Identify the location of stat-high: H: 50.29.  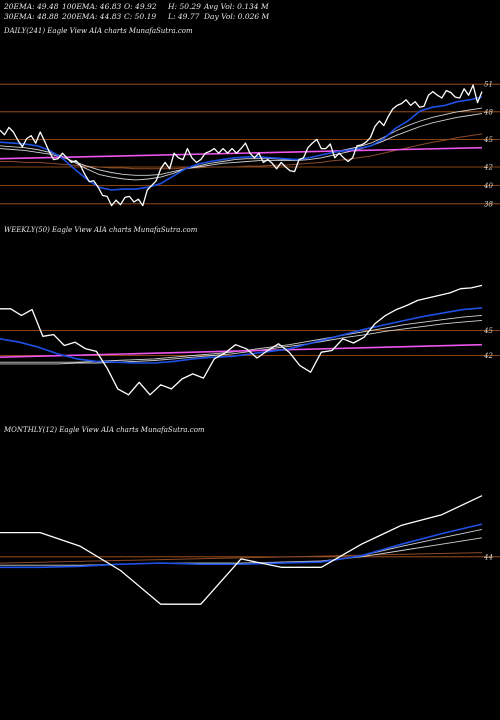
(184, 6).